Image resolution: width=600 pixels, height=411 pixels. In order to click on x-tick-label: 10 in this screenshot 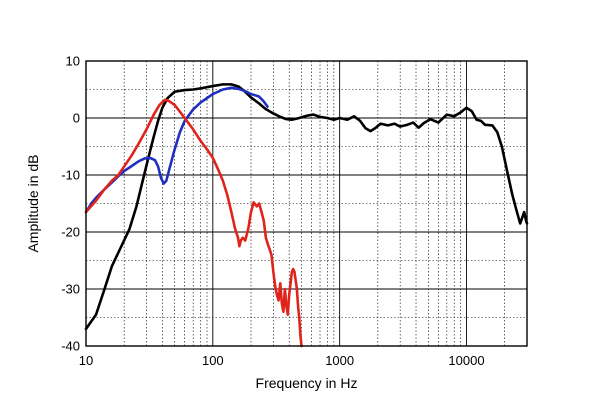, I will do `click(86, 360)`.